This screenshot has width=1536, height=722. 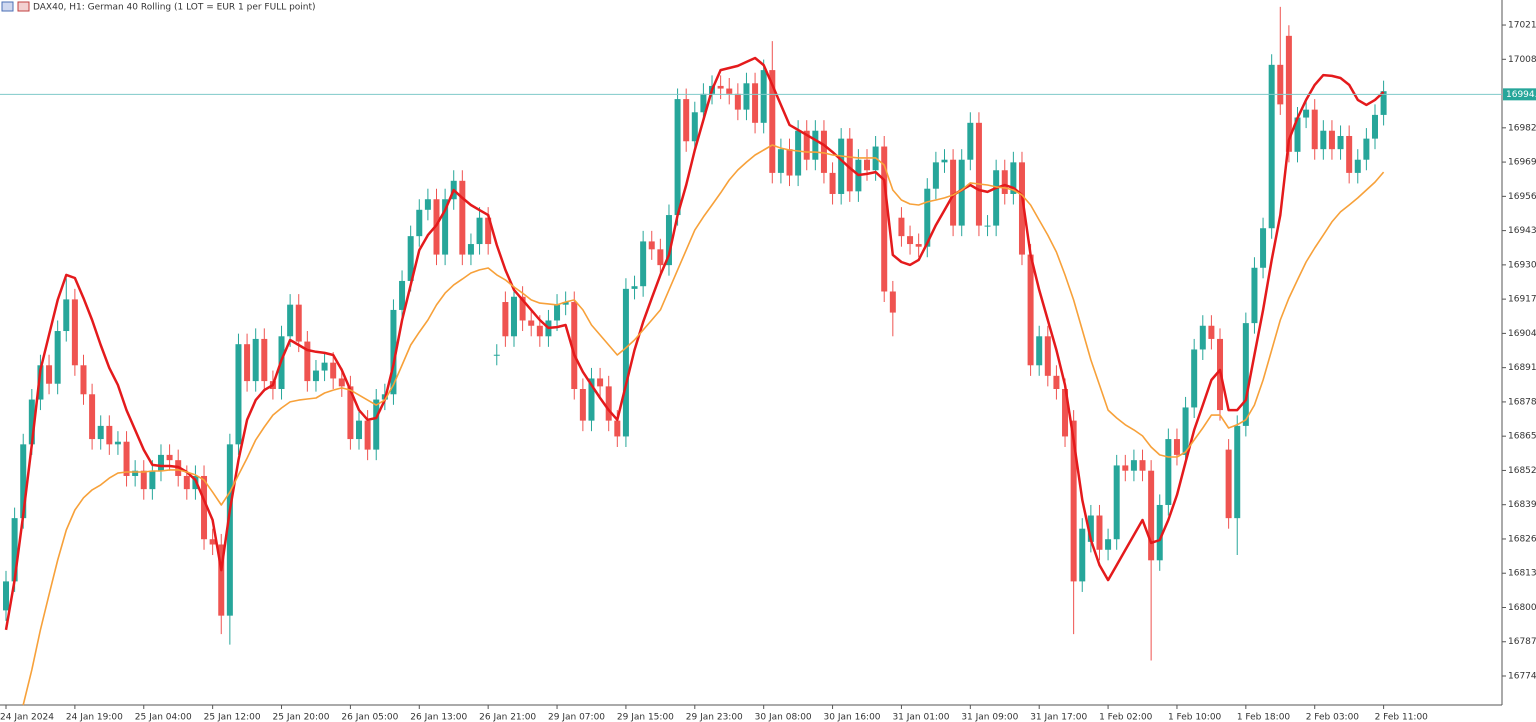 I want to click on x-tick-label: 30 Jan 16:00, so click(x=852, y=717).